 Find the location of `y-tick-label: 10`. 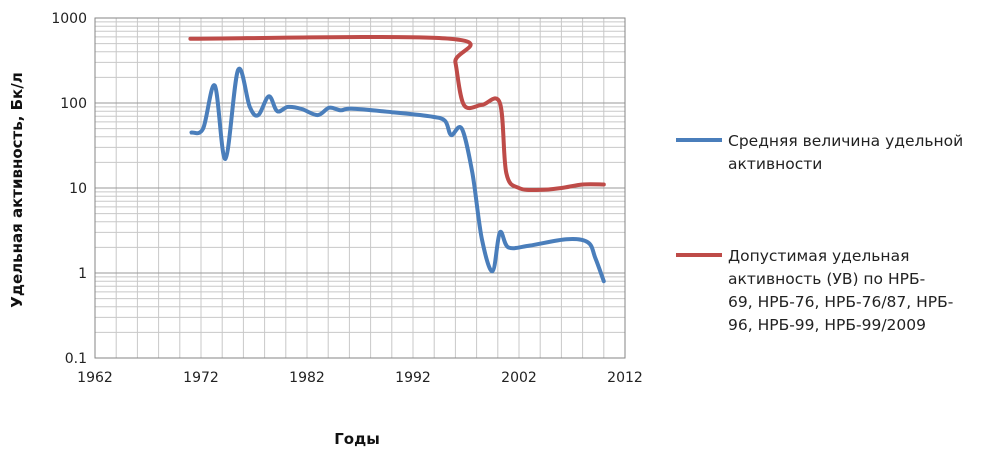

y-tick-label: 10 is located at coordinates (78, 189).